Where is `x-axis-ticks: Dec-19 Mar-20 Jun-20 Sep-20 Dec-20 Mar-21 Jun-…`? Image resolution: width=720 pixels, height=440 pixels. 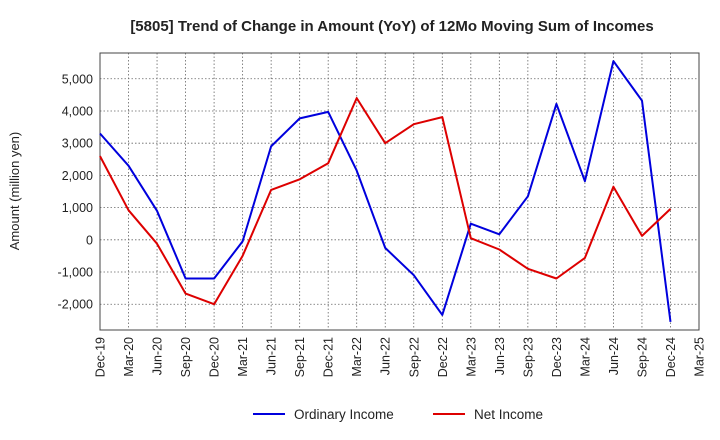 x-axis-ticks: Dec-19 Mar-20 Jun-20 Sep-20 Dec-20 Mar-21 Jun-… is located at coordinates (400, 357).